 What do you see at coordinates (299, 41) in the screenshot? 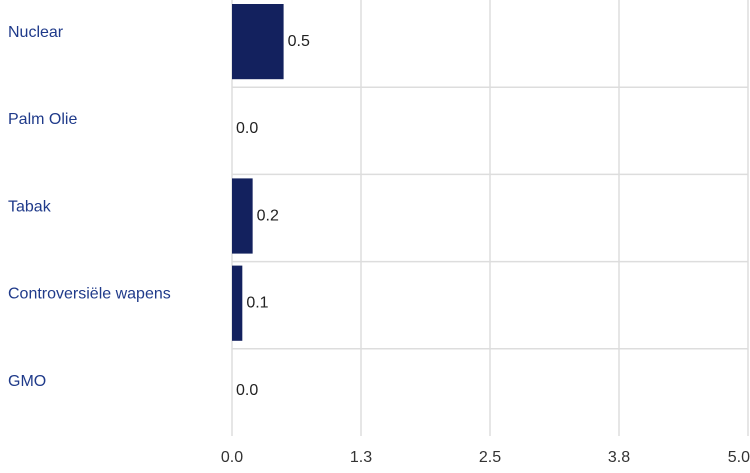
I see `data-label: 0.5` at bounding box center [299, 41].